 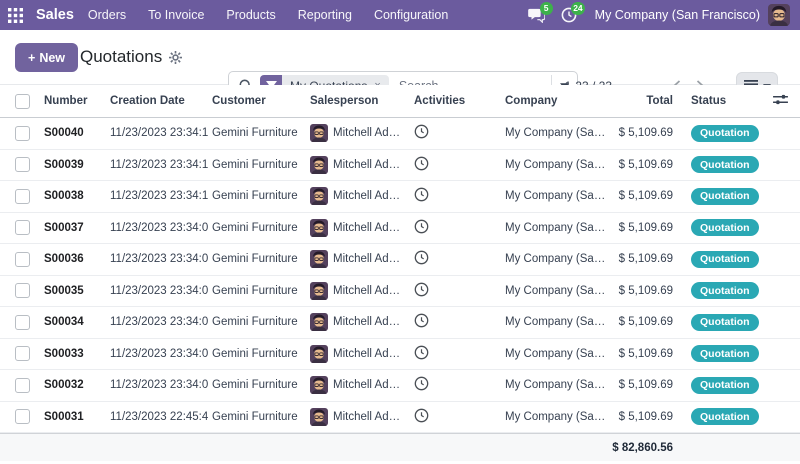 What do you see at coordinates (66, 101) in the screenshot?
I see `header-number: Number` at bounding box center [66, 101].